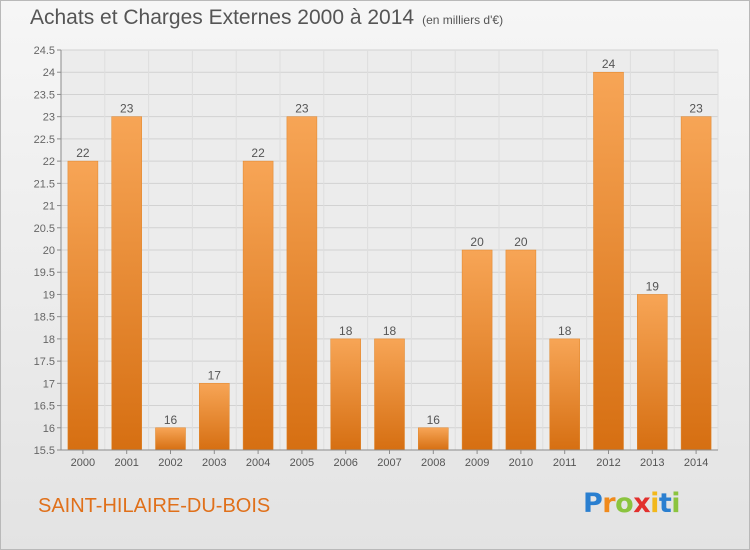  Describe the element at coordinates (214, 417) in the screenshot. I see `bar-2003` at that location.